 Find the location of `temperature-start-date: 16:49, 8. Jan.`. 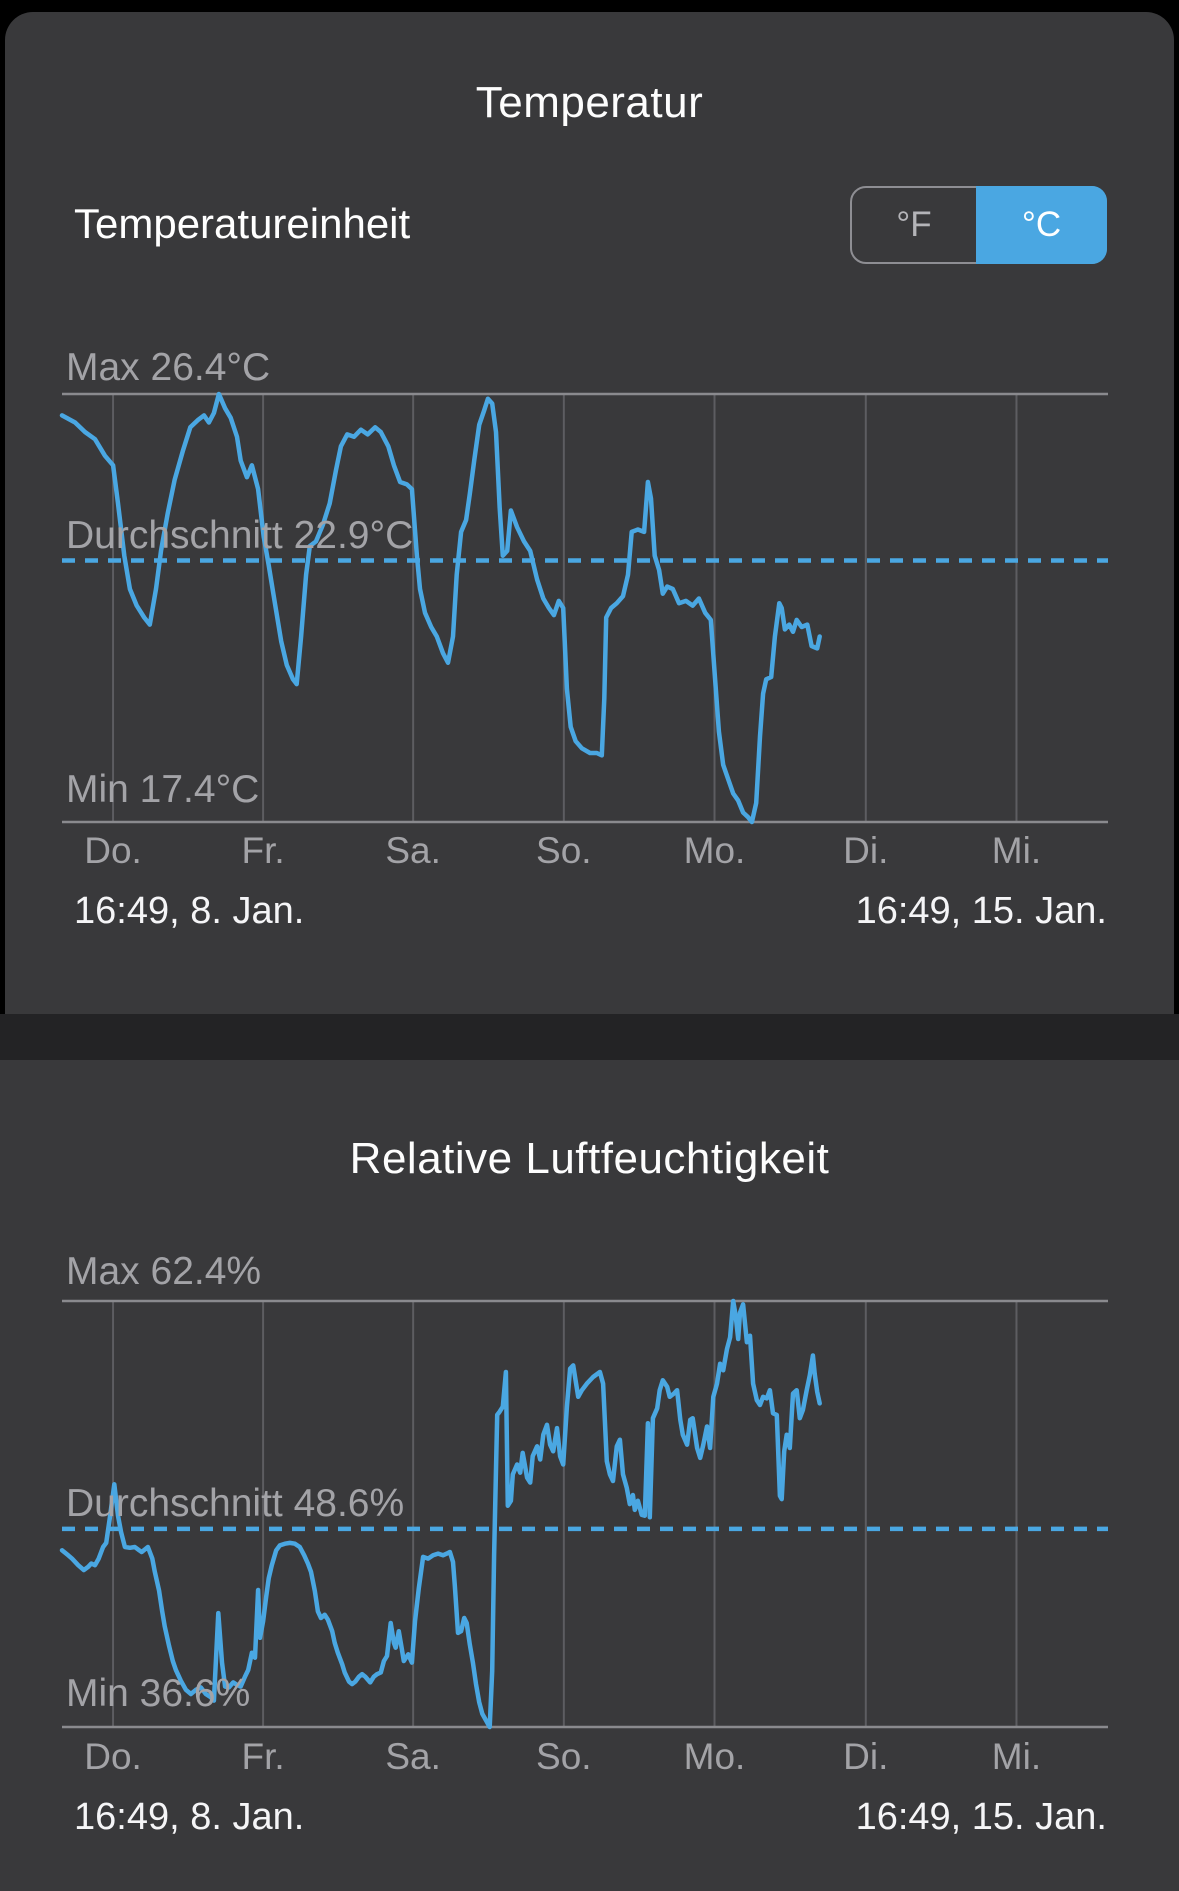

temperature-start-date: 16:49, 8. Jan. is located at coordinates (189, 911).